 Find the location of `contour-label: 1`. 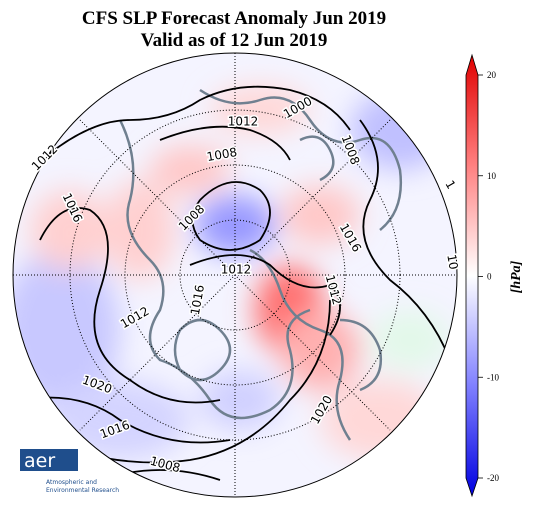

contour-label: 1 is located at coordinates (450, 185).